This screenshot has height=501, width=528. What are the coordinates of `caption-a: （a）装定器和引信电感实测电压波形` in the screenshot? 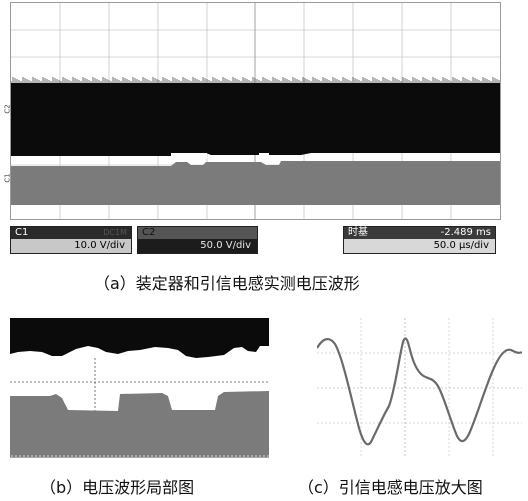 It's located at (227, 283).